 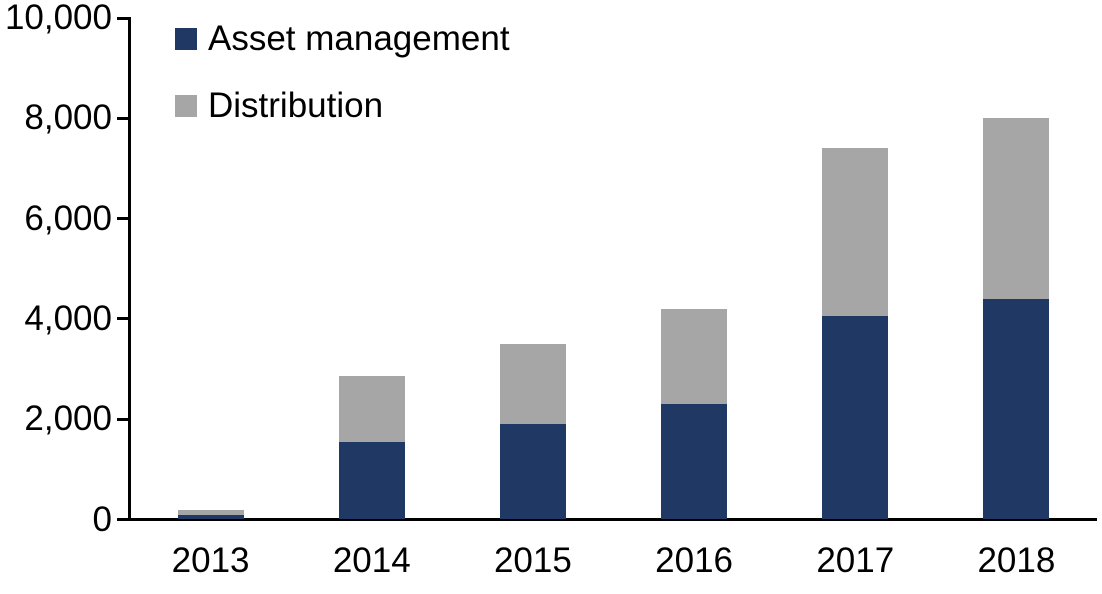 I want to click on x-axis-label-2018: 2018, so click(x=1016, y=560).